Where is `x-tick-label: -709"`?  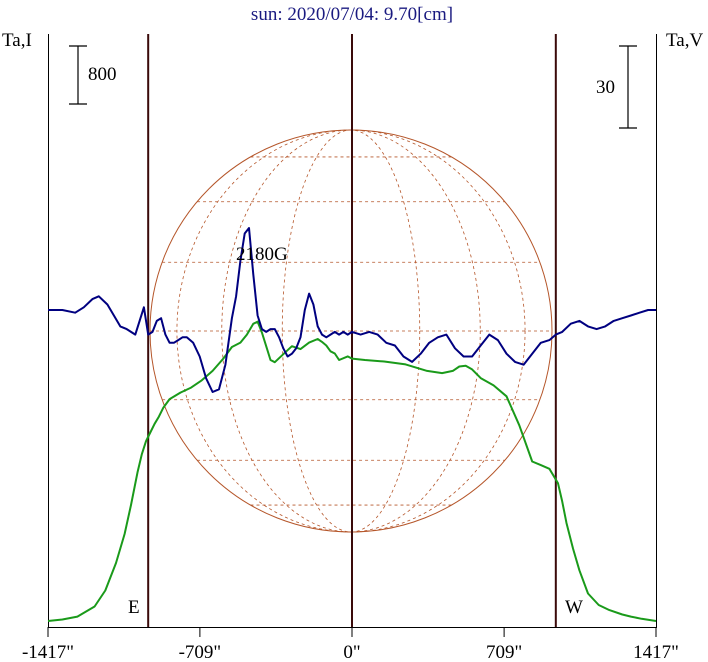
x-tick-label: -709" is located at coordinates (200, 652).